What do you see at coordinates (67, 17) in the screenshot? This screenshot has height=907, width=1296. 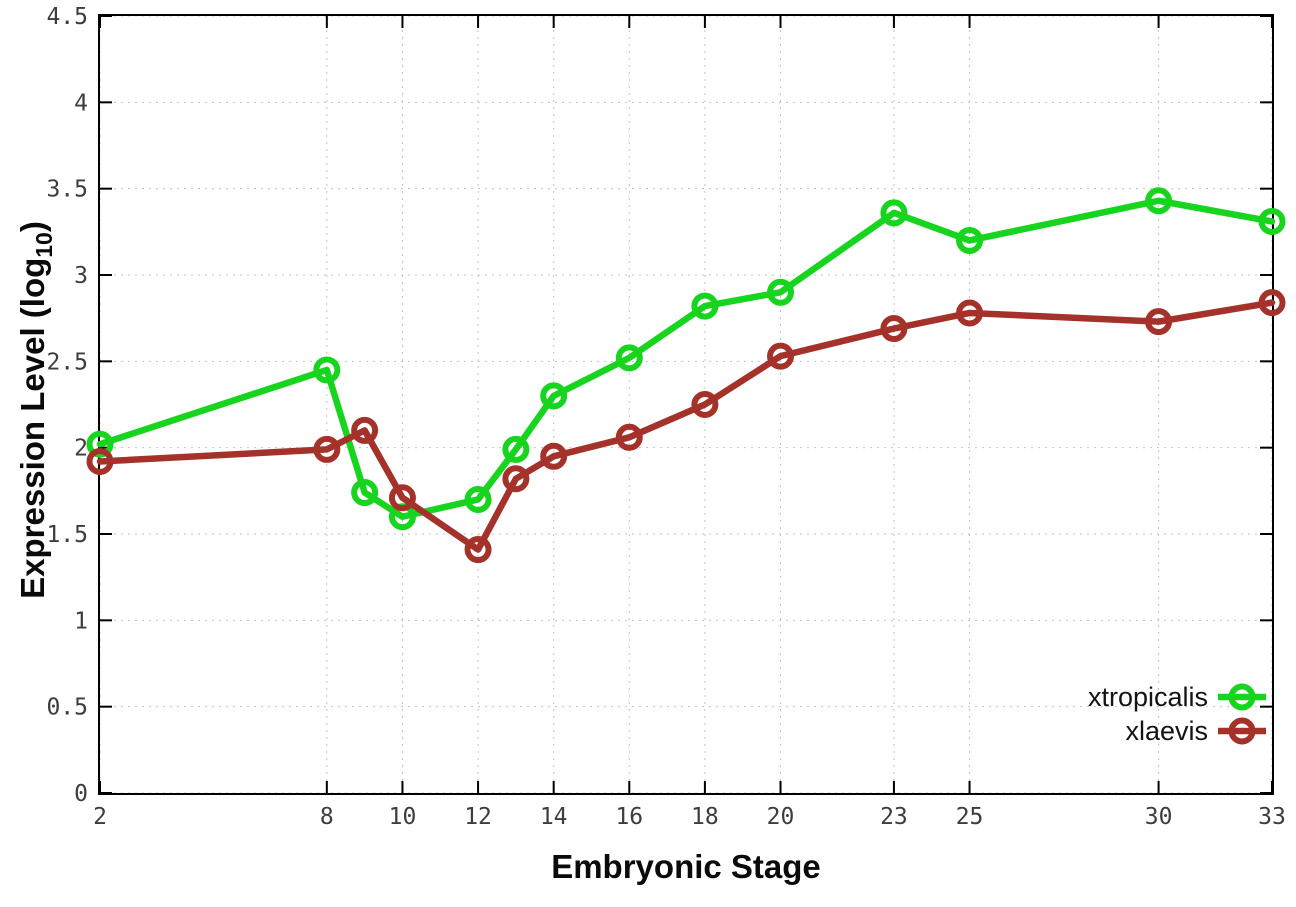 I see `y-tick-label: 4.5` at bounding box center [67, 17].